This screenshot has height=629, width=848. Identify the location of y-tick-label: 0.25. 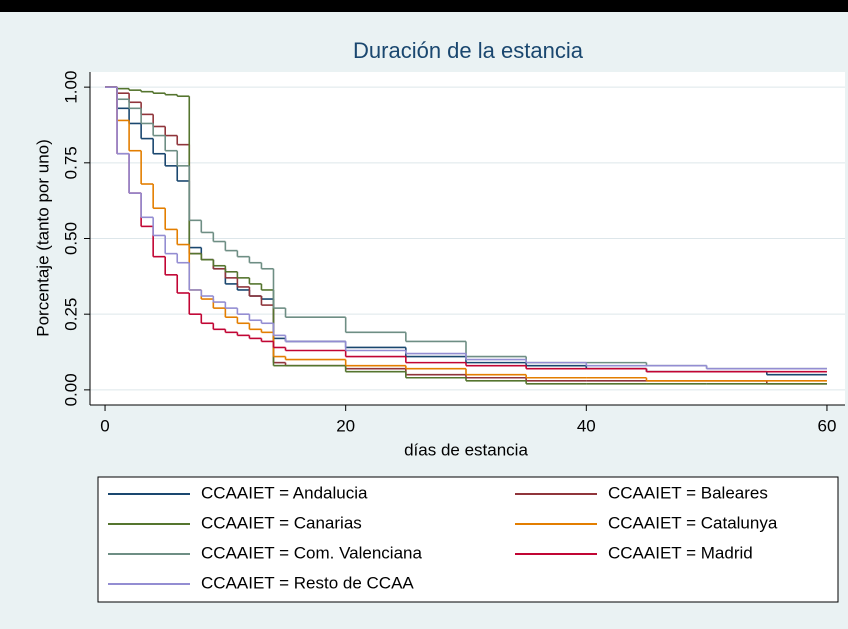
(70, 314).